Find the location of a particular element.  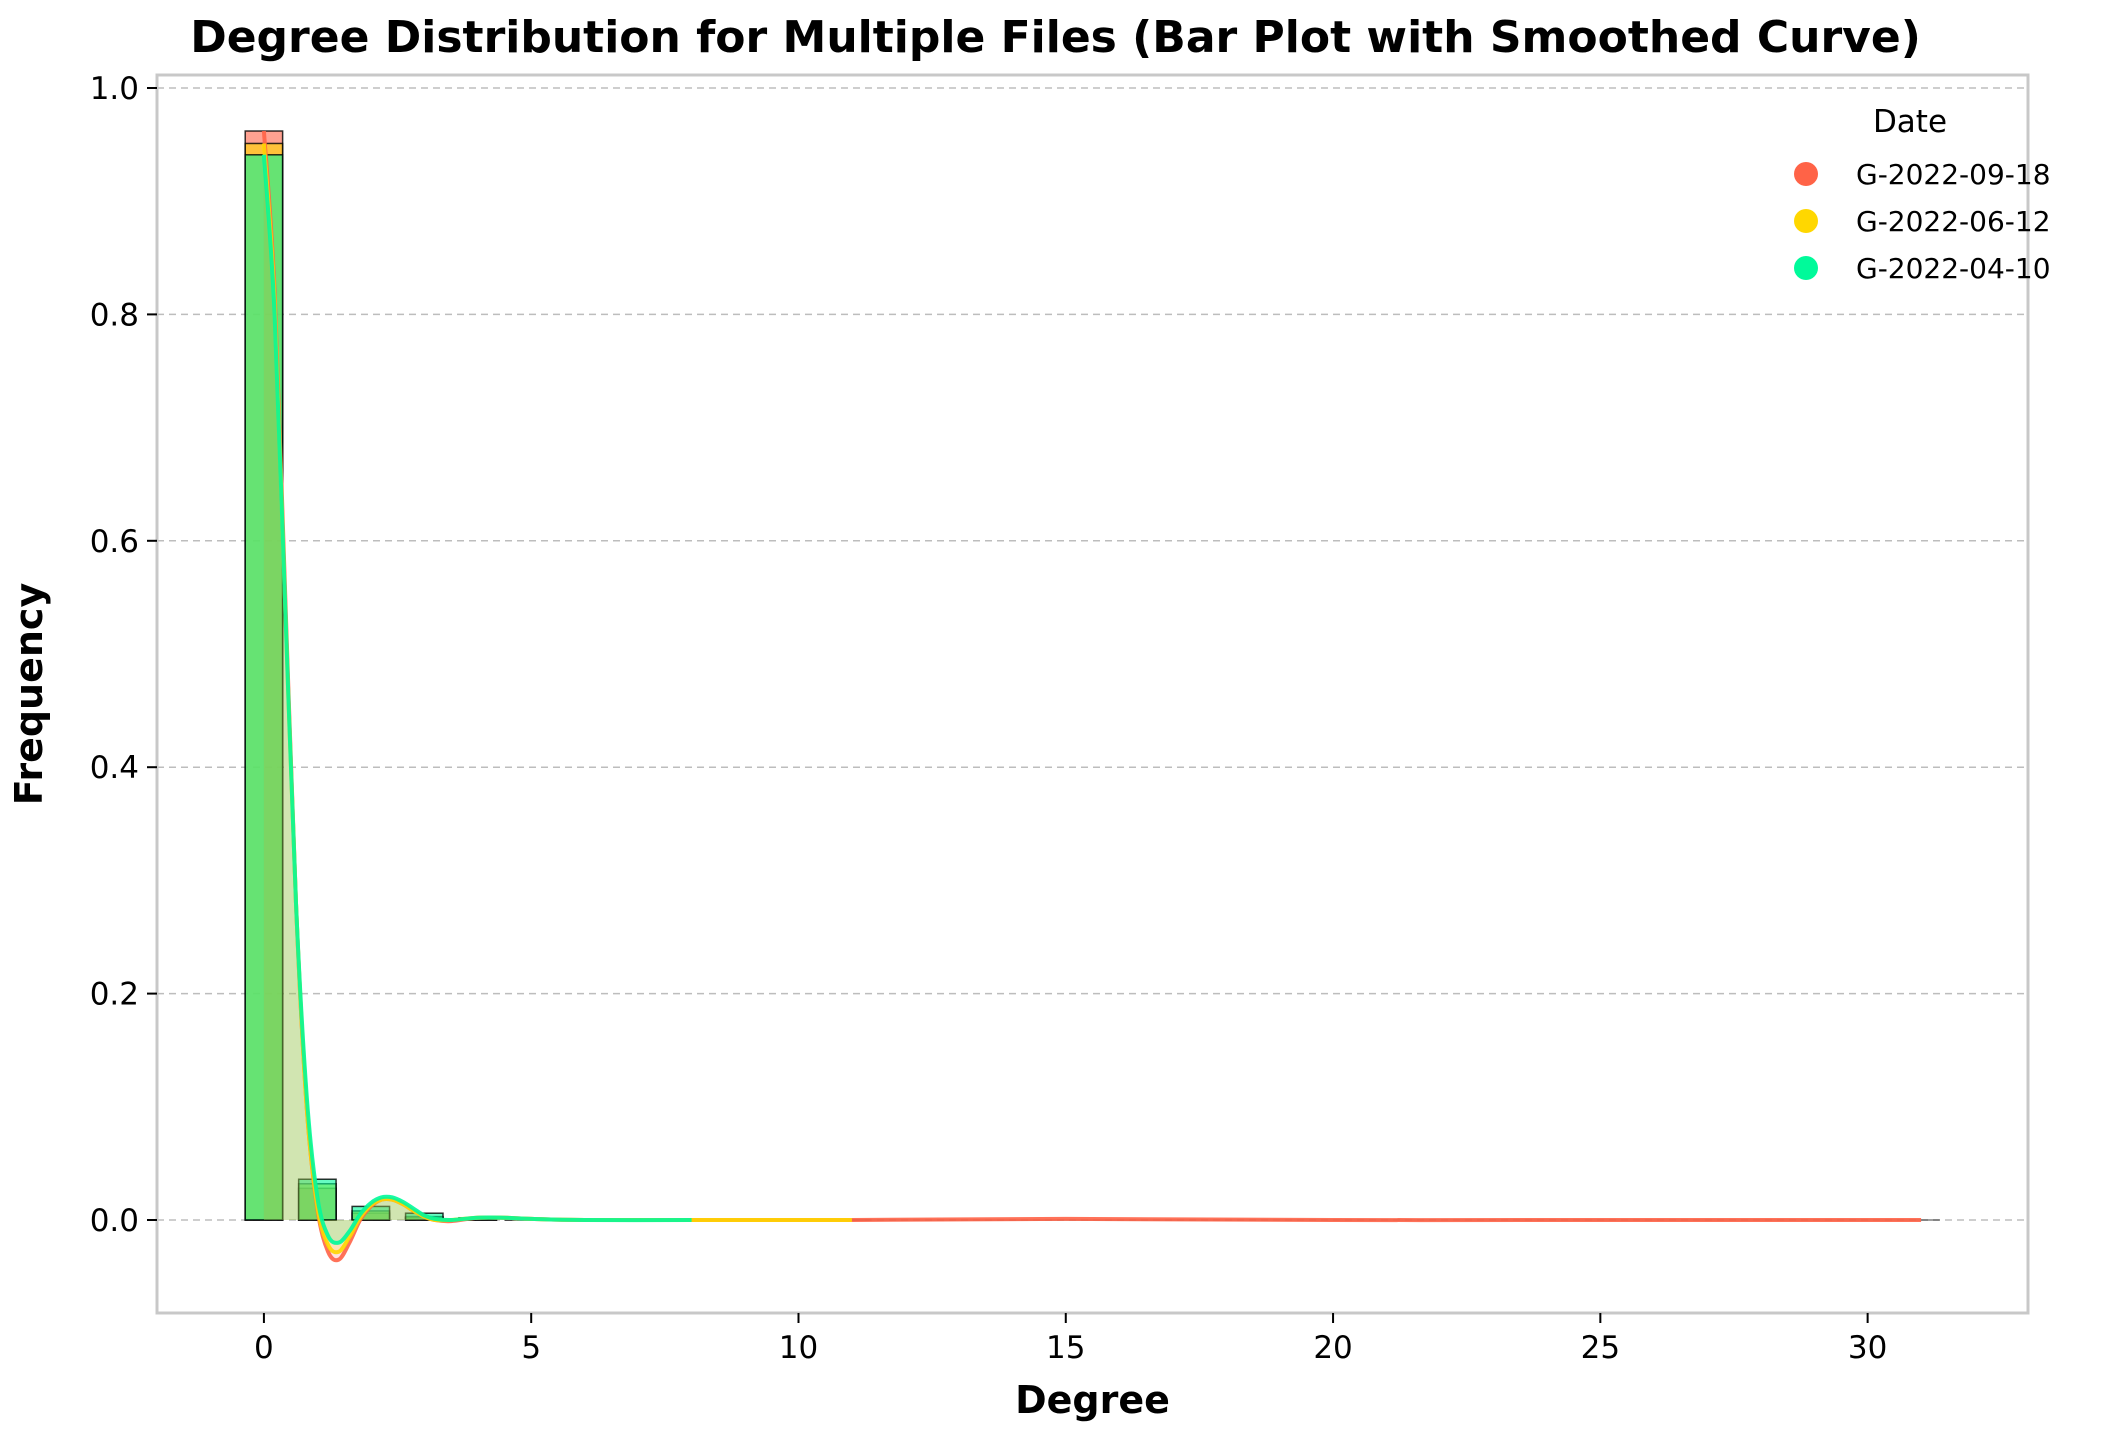

y-tick-label: 0.6 is located at coordinates (114, 542).